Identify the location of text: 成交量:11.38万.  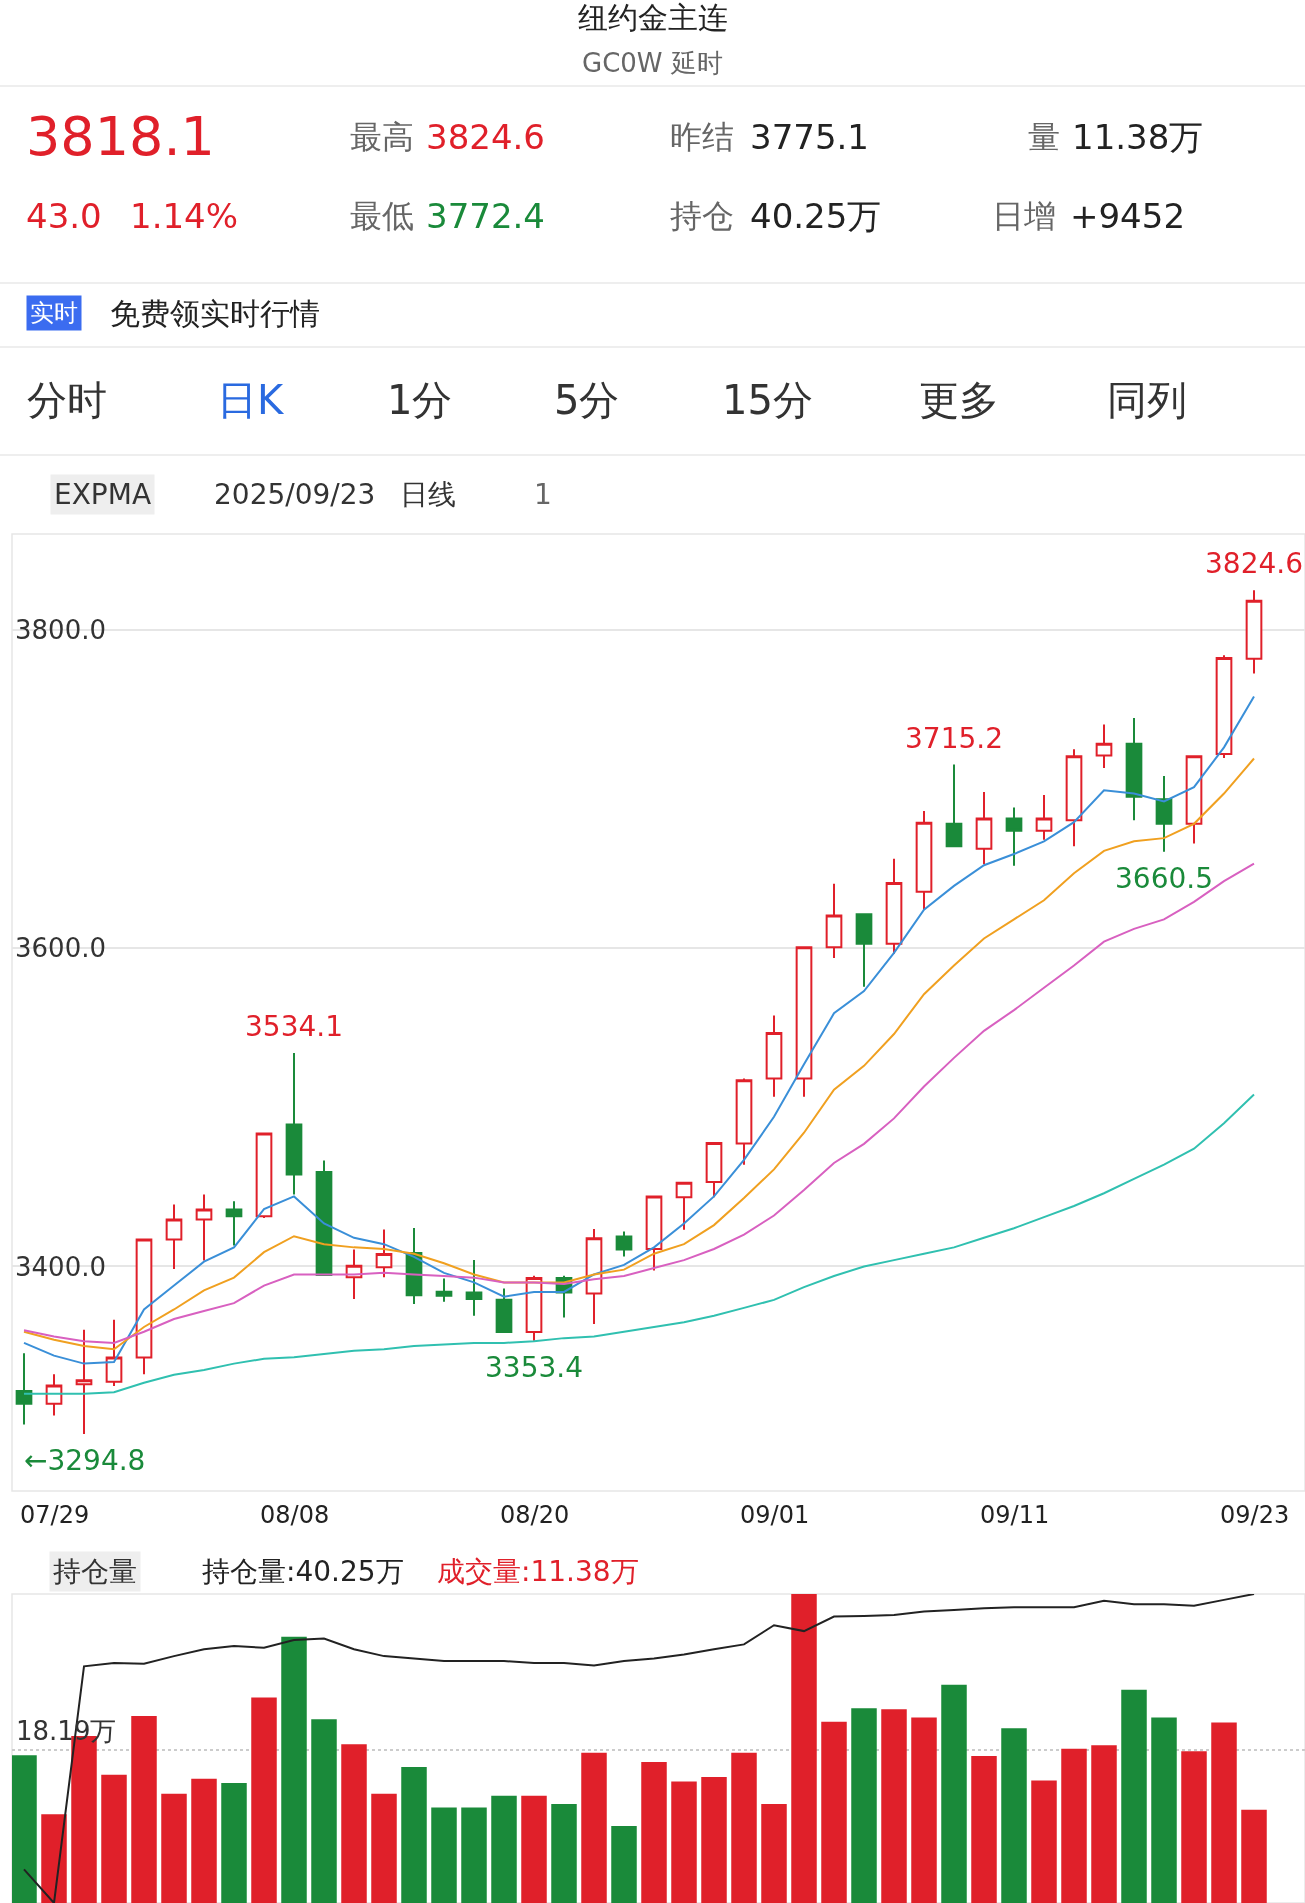
(538, 1571).